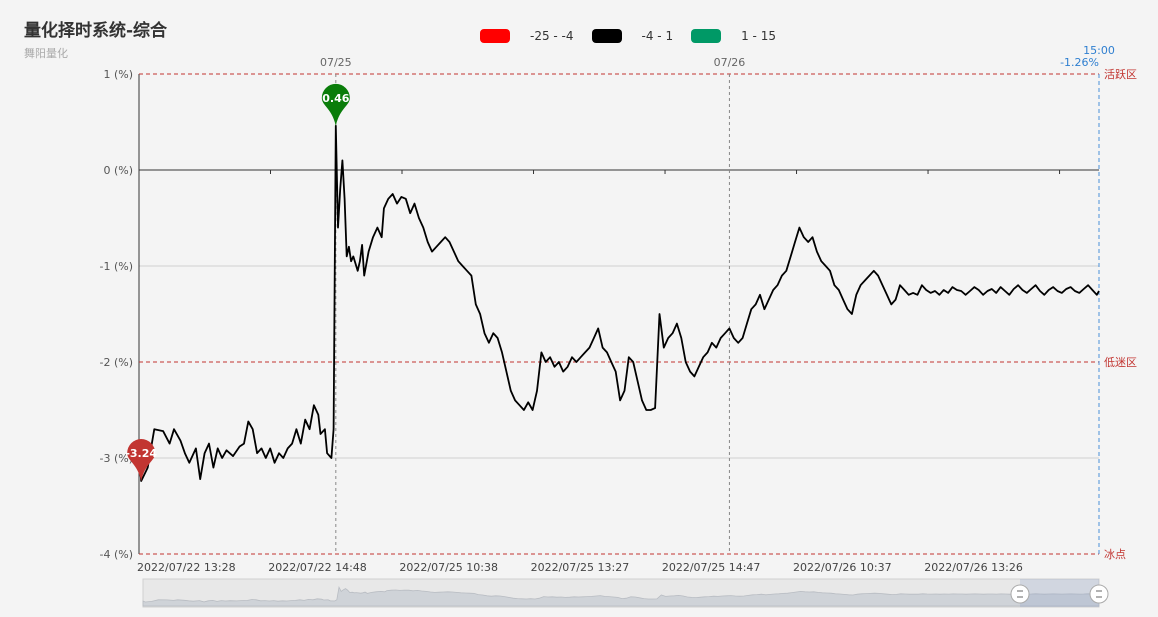 Image resolution: width=1158 pixels, height=617 pixels. I want to click on chart-subtitle: 舞阳量化, so click(46, 53).